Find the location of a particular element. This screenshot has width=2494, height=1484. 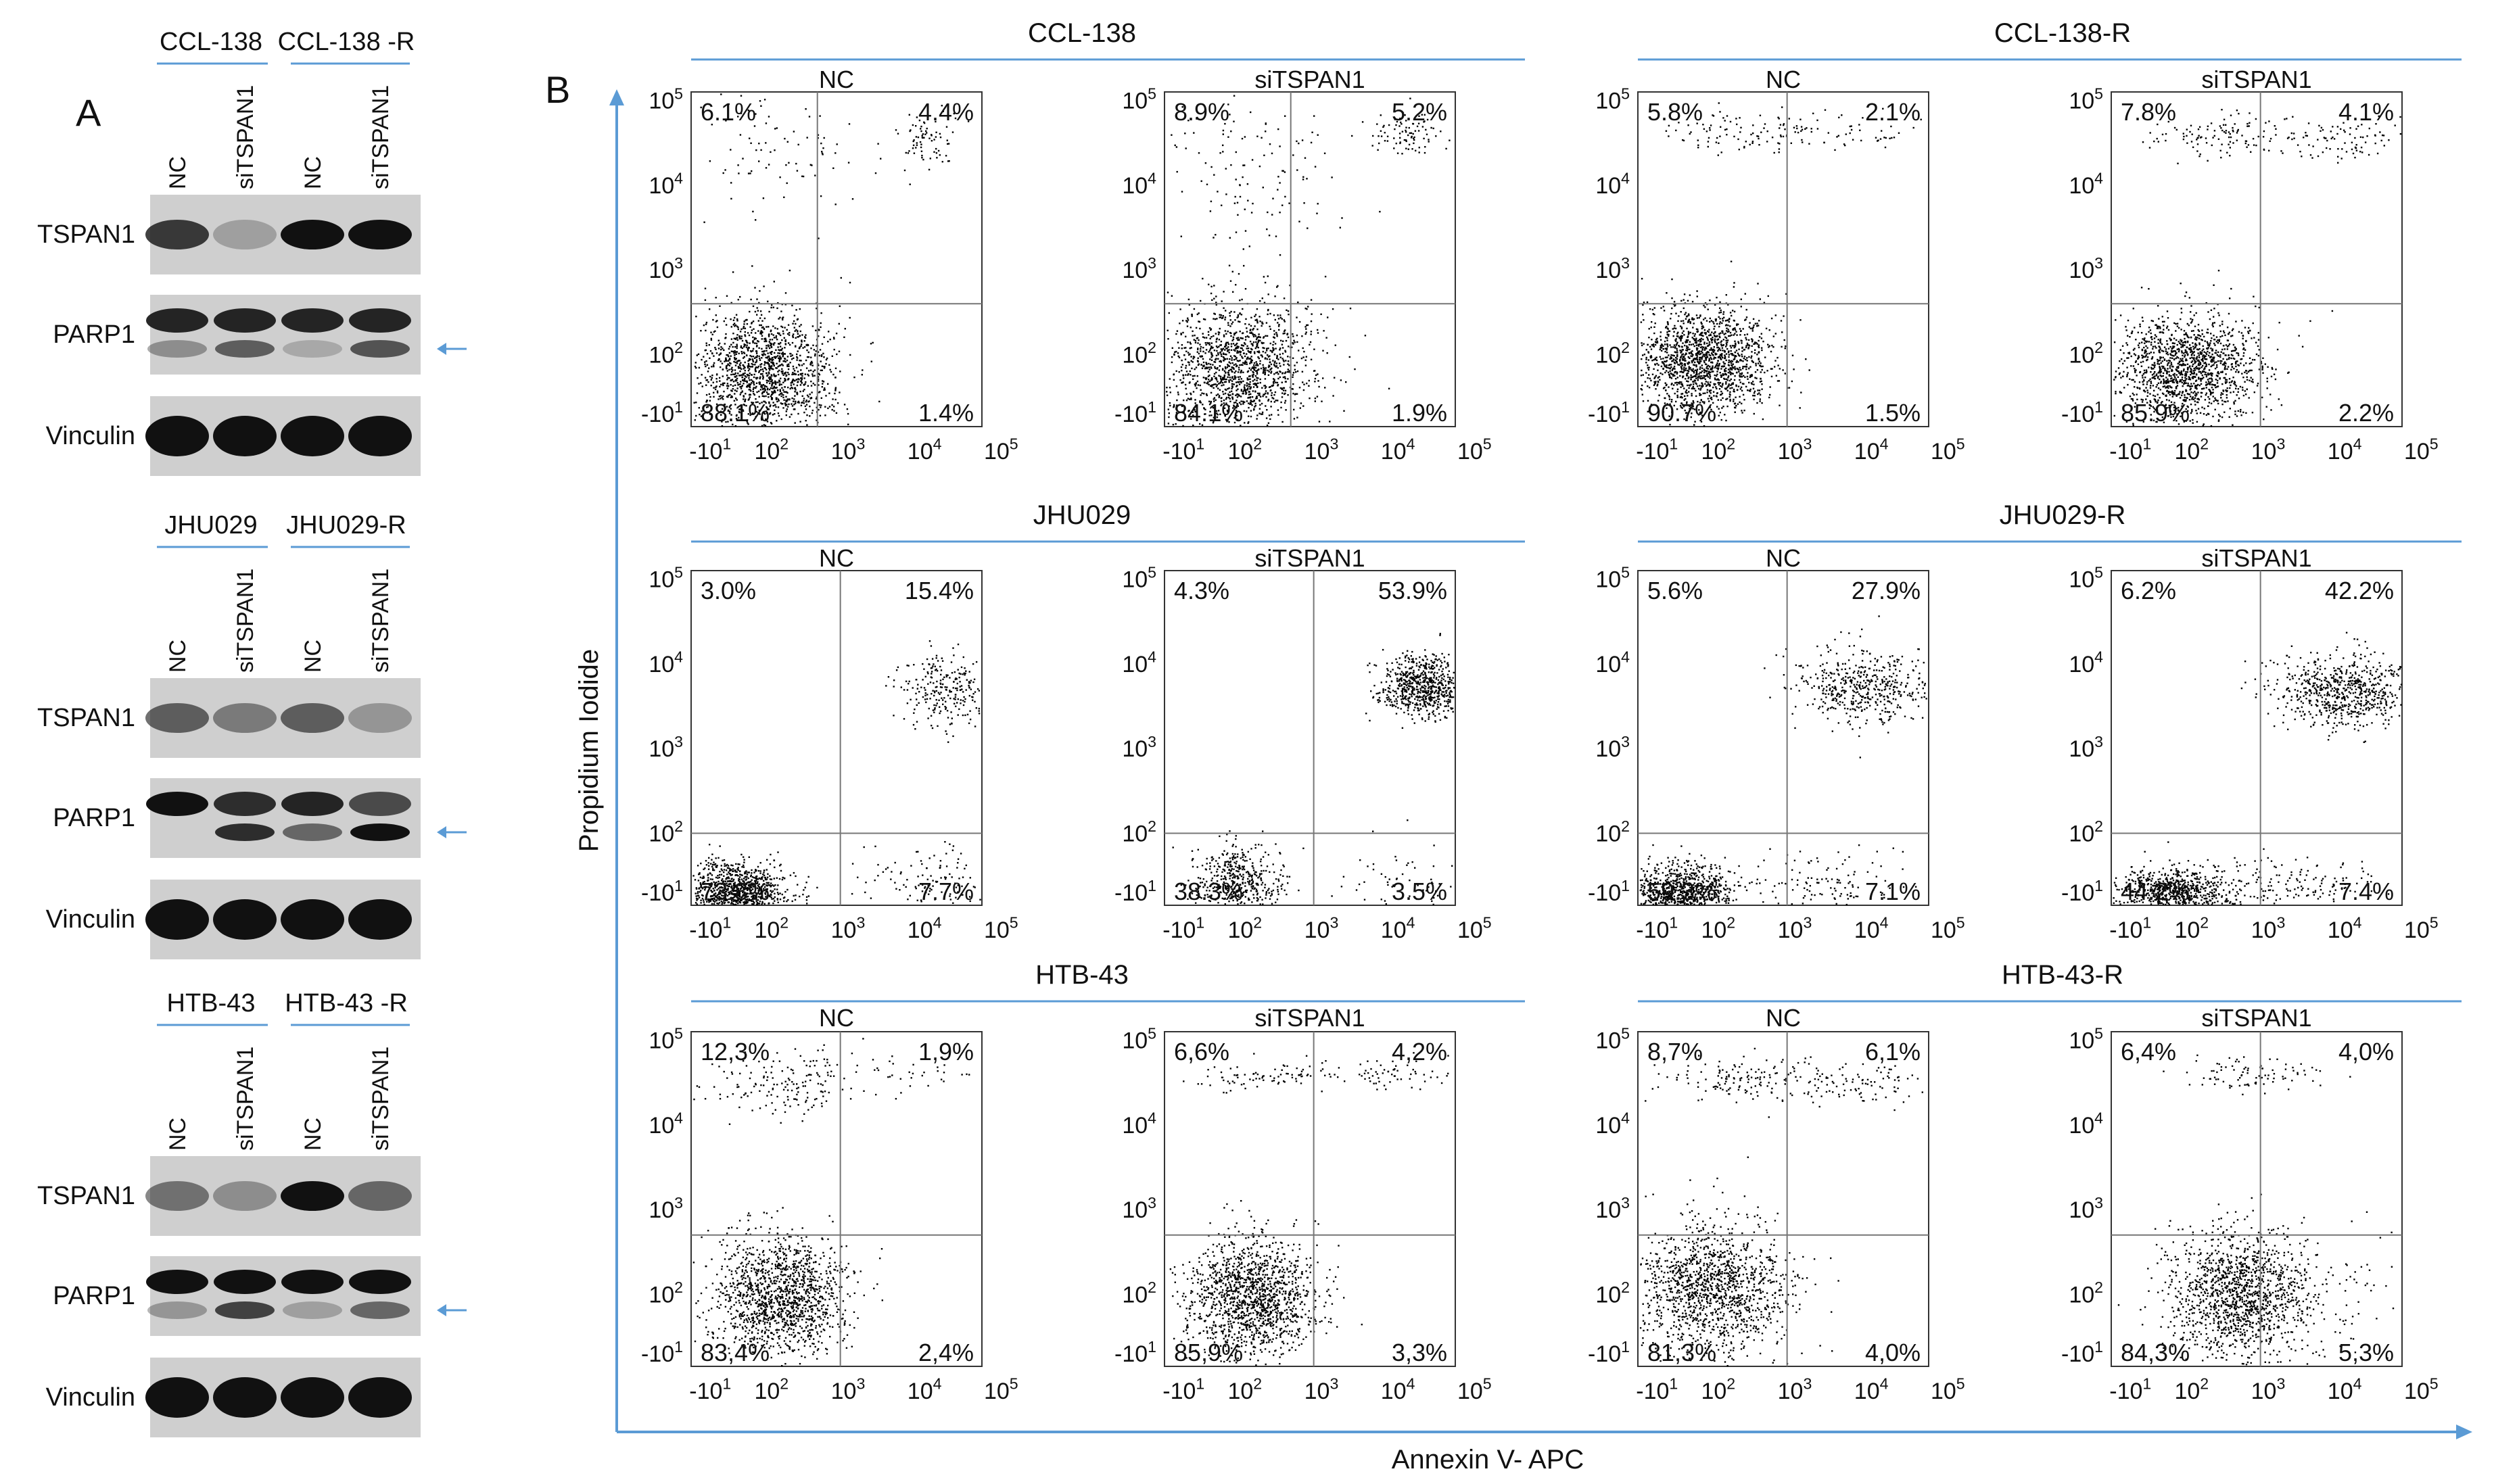

band-vinculin is located at coordinates (312, 436).